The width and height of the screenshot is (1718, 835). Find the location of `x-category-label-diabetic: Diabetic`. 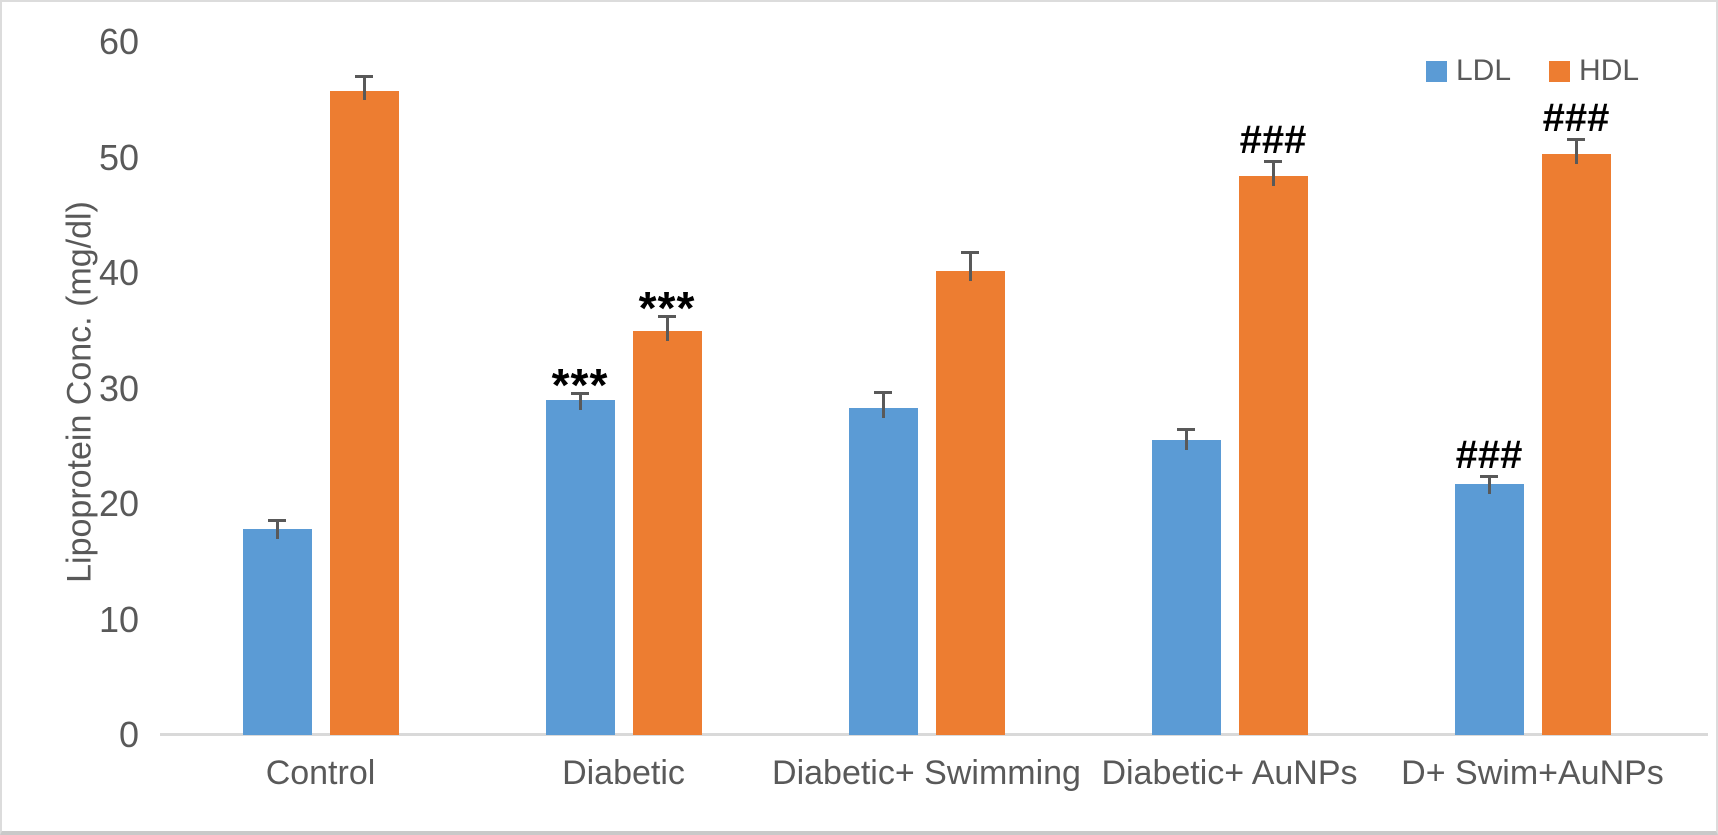

x-category-label-diabetic: Diabetic is located at coordinates (623, 773).